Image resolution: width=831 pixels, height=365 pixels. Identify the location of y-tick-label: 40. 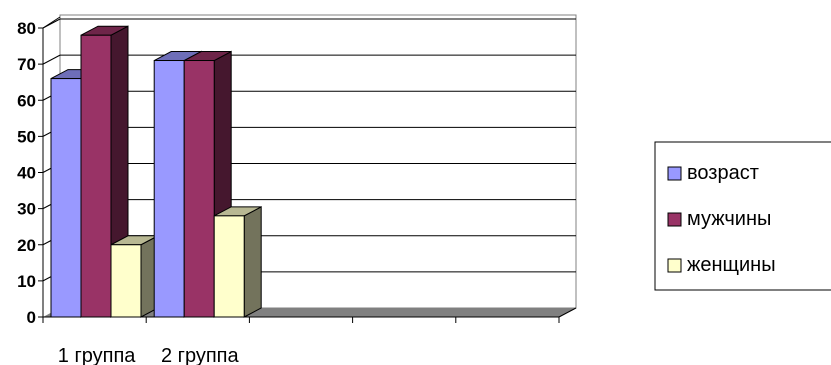
(26, 173).